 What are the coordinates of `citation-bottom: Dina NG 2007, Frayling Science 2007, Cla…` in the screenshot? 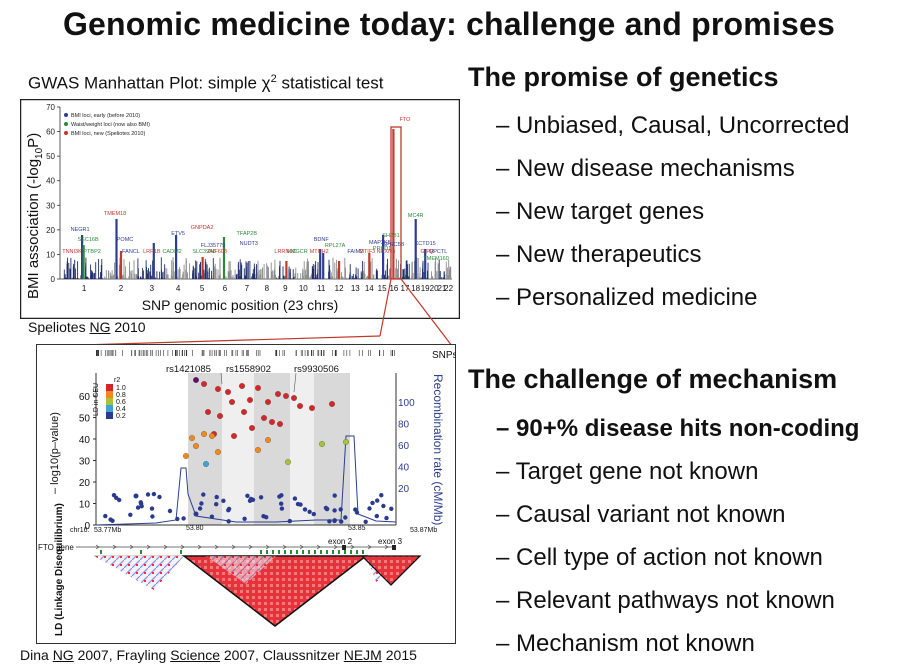 It's located at (218, 655).